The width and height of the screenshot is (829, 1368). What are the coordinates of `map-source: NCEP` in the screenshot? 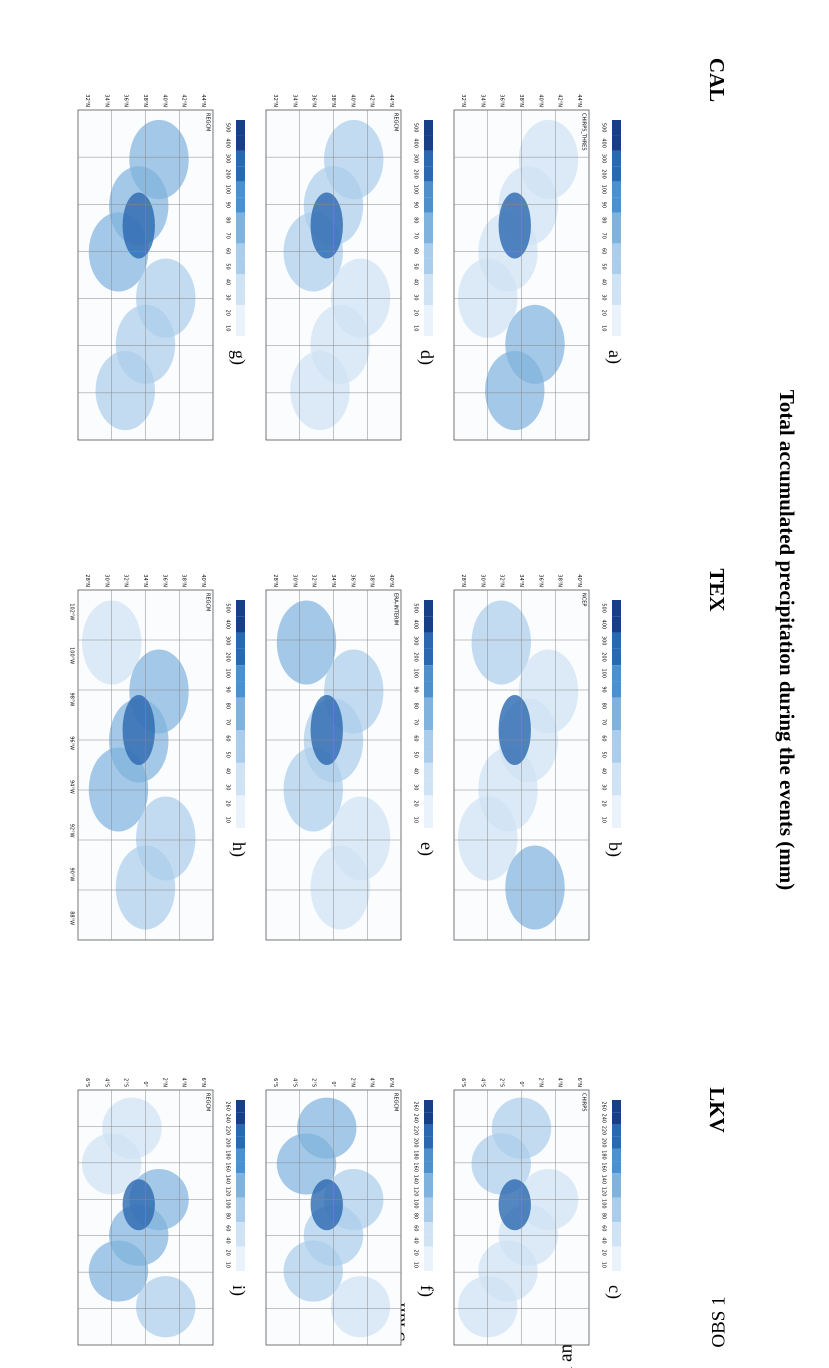 It's located at (584, 599).